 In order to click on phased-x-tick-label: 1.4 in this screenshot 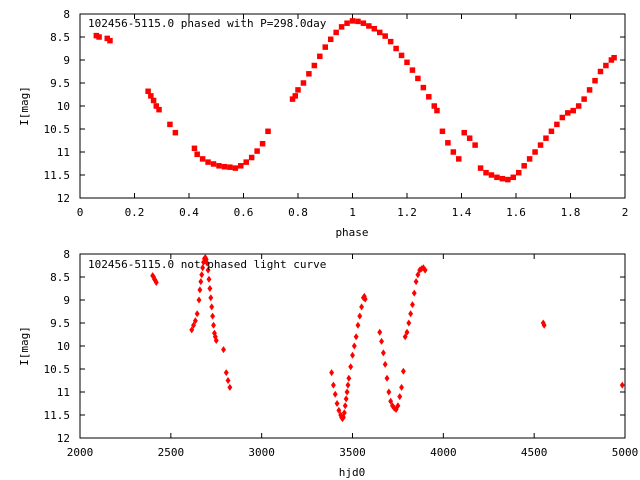, I will do `click(462, 212)`.